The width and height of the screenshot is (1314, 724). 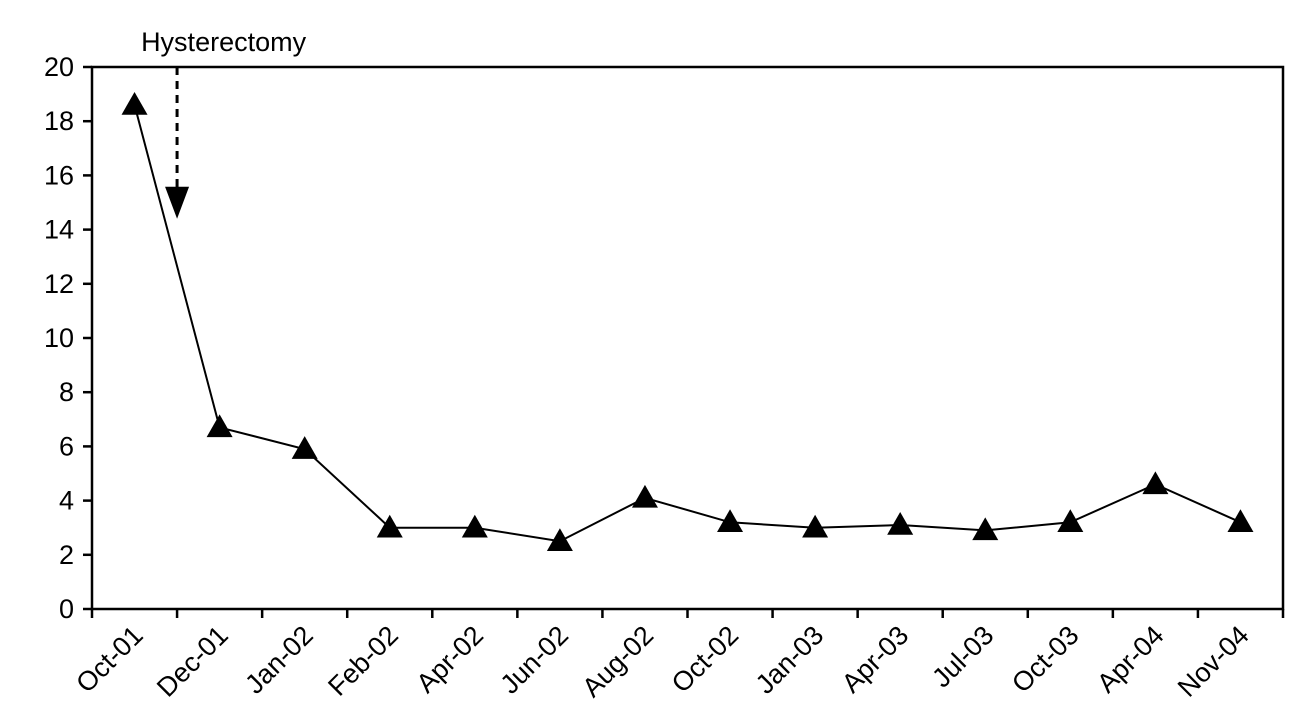 I want to click on y-tick-label: 14, so click(x=59, y=230).